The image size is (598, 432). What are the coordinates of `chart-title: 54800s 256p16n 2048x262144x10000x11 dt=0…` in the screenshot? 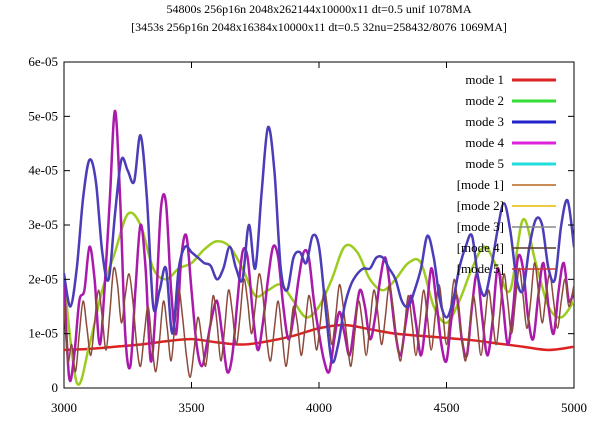 It's located at (319, 9).